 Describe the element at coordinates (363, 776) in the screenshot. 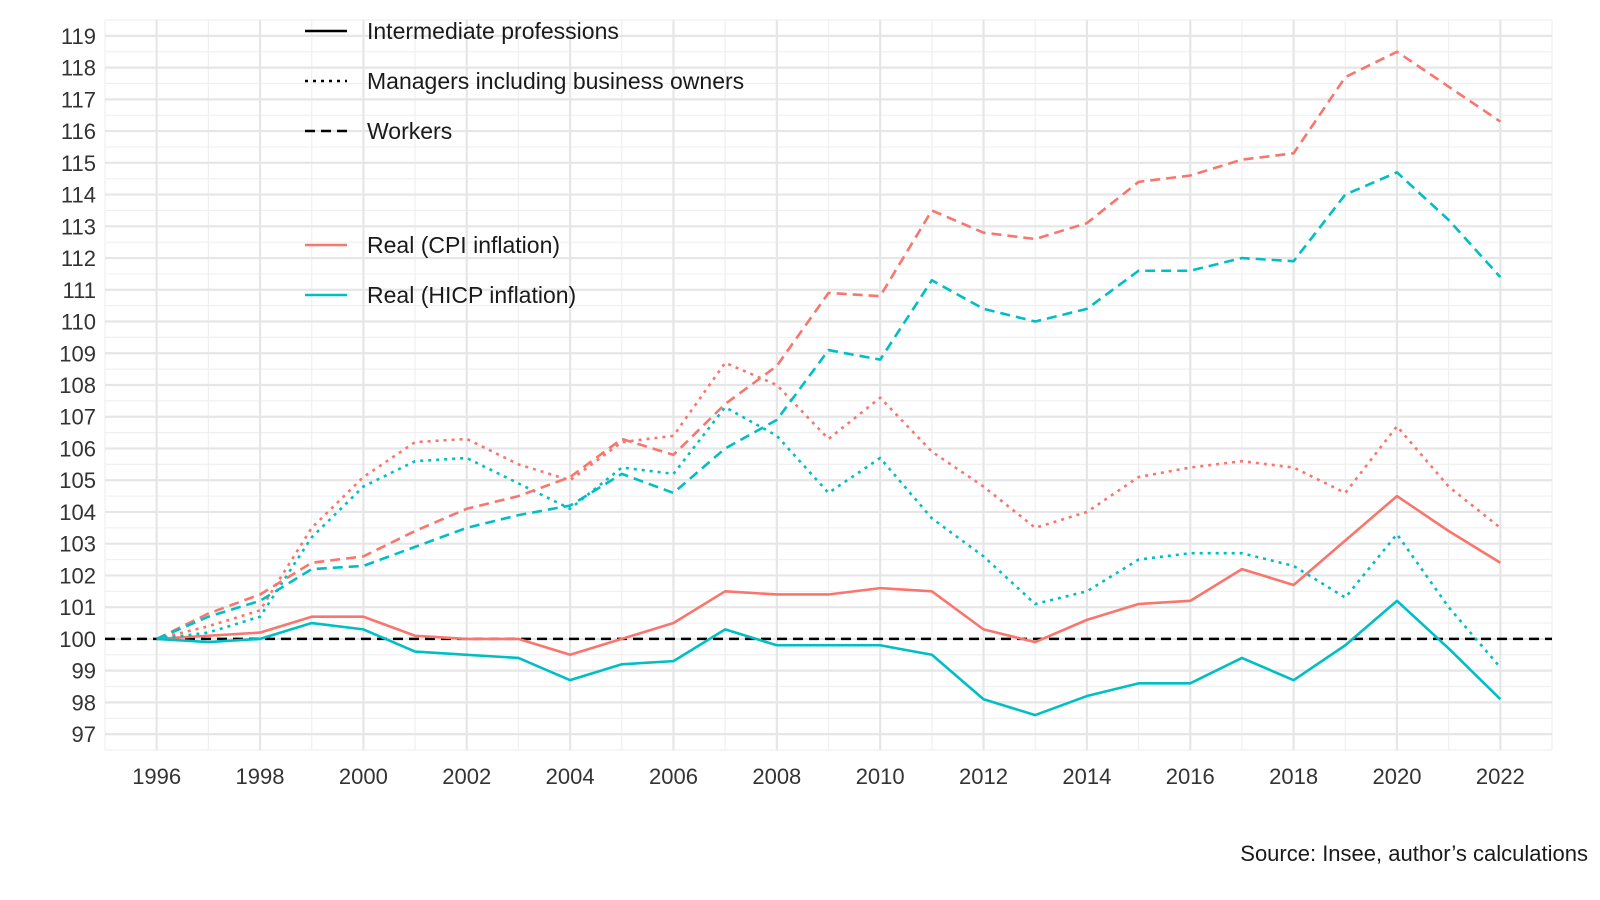

I see `x-tick-label: 2000` at that location.